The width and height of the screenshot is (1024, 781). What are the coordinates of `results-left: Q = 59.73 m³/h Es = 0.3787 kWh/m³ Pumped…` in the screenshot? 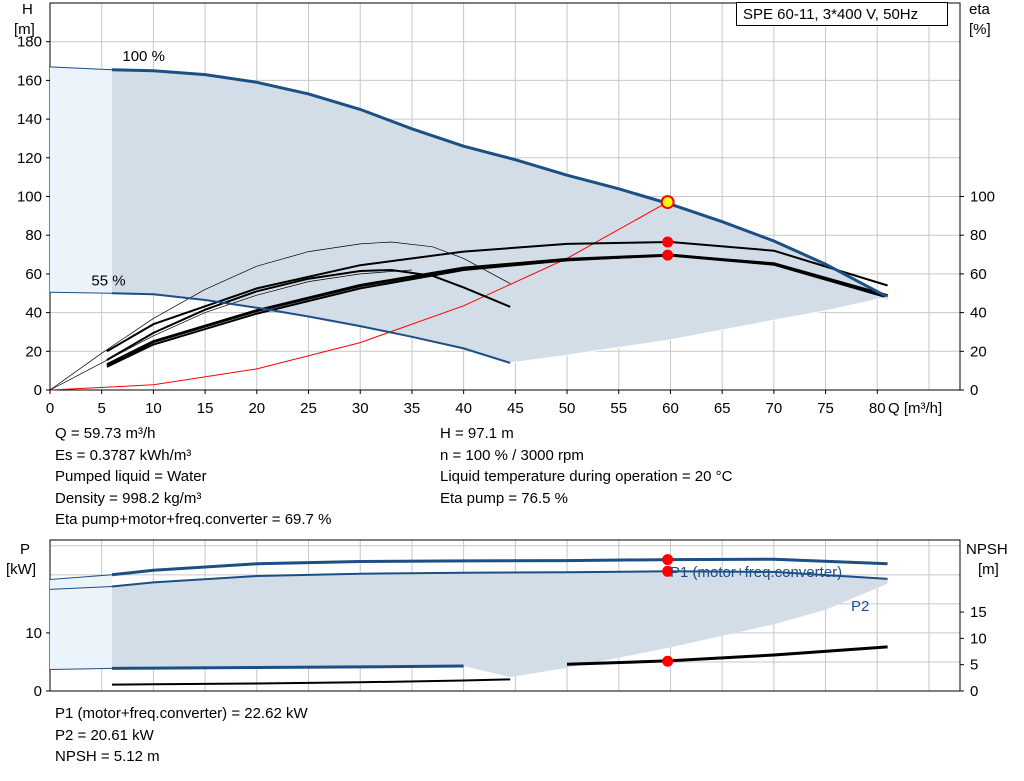 It's located at (193, 477).